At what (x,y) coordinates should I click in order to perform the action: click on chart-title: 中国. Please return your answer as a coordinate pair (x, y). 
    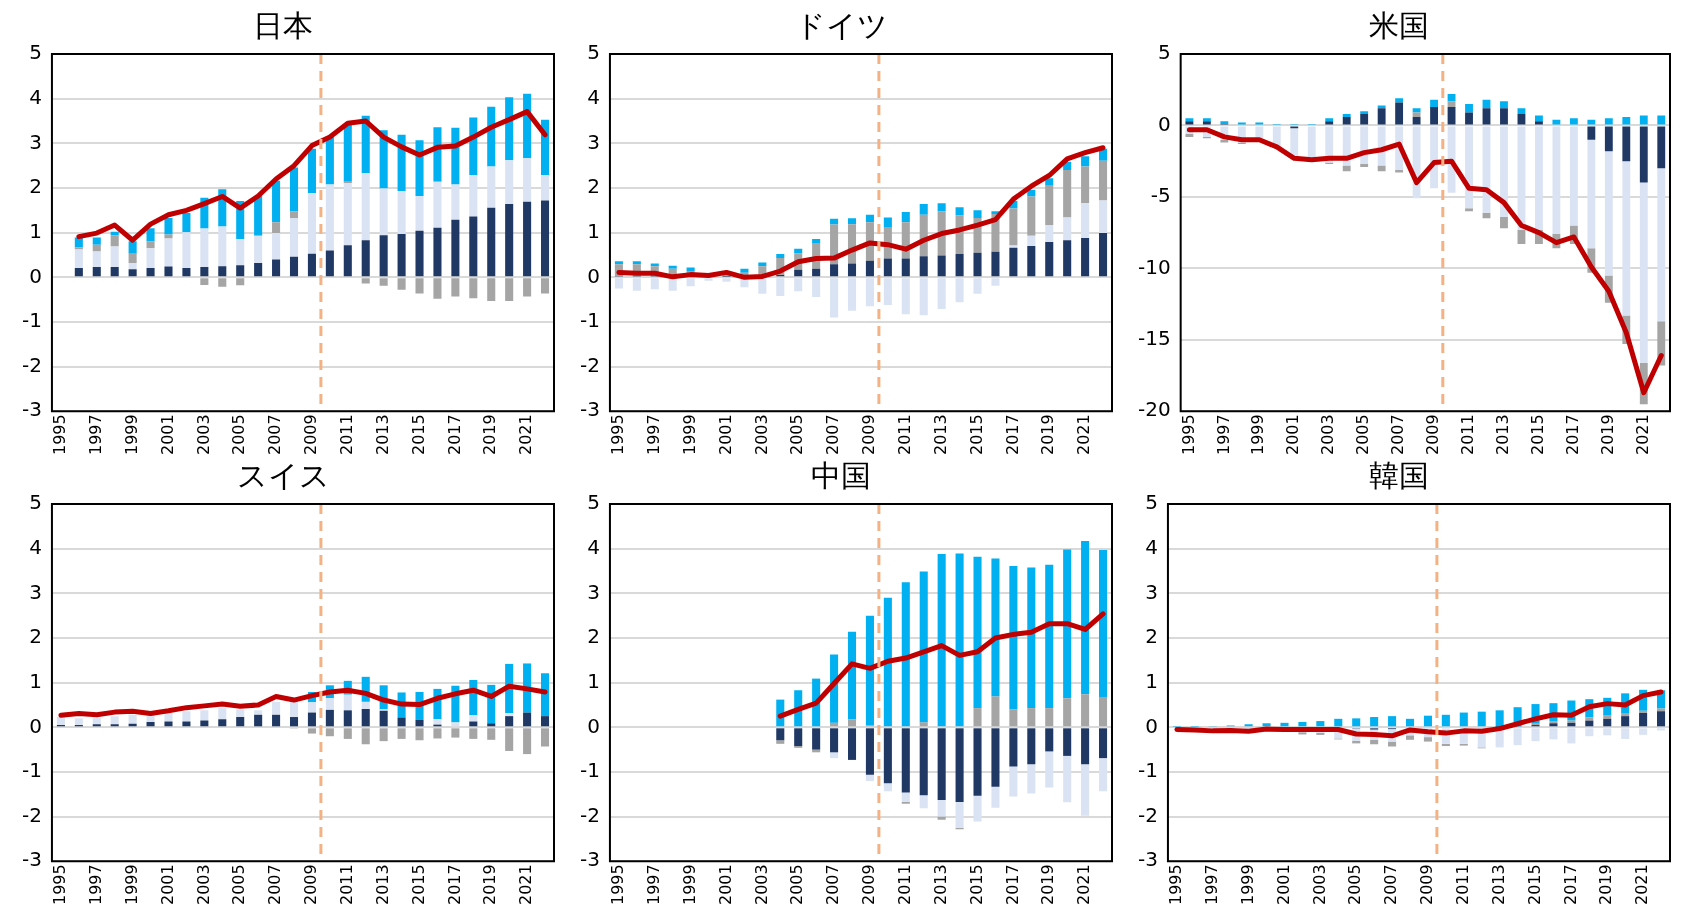
    Looking at the image, I should click on (841, 475).